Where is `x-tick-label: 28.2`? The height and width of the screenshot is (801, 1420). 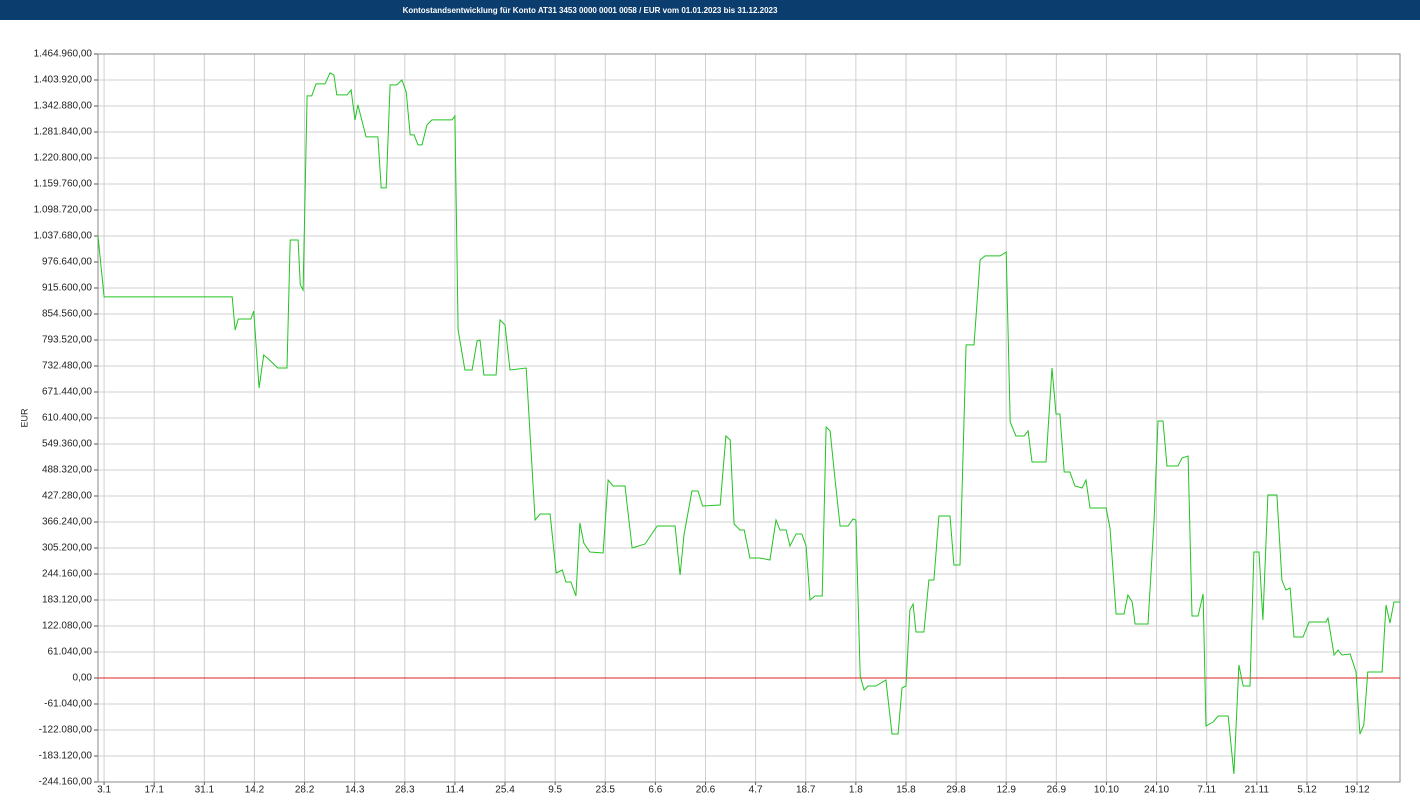
x-tick-label: 28.2 is located at coordinates (305, 790).